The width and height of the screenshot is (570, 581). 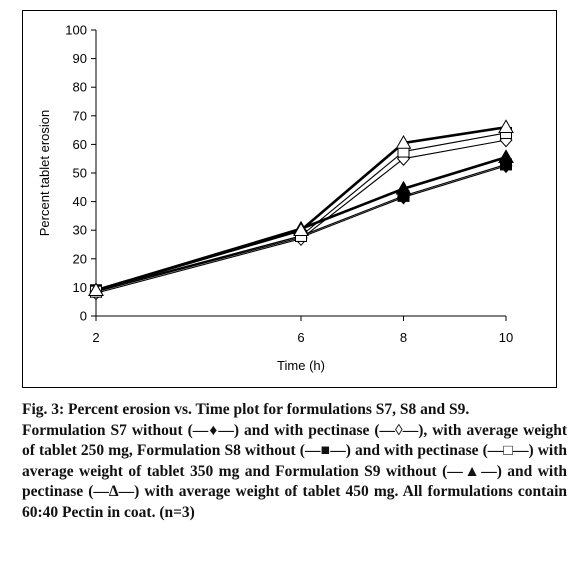 What do you see at coordinates (80, 144) in the screenshot?
I see `y-tick-label: 60` at bounding box center [80, 144].